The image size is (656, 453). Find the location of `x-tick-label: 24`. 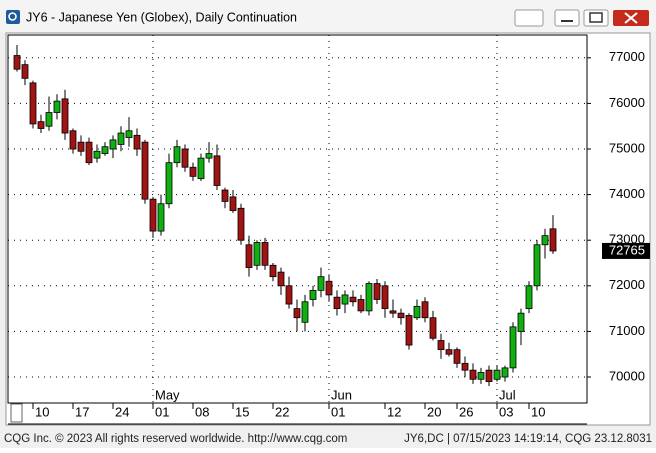

x-tick-label: 24 is located at coordinates (122, 411).